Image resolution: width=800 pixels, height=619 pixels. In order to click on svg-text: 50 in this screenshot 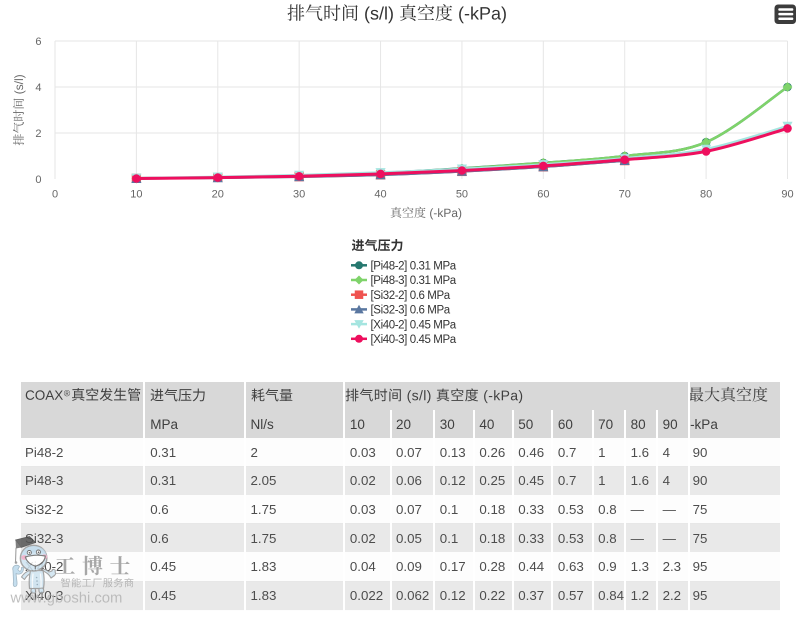, I will do `click(462, 195)`.